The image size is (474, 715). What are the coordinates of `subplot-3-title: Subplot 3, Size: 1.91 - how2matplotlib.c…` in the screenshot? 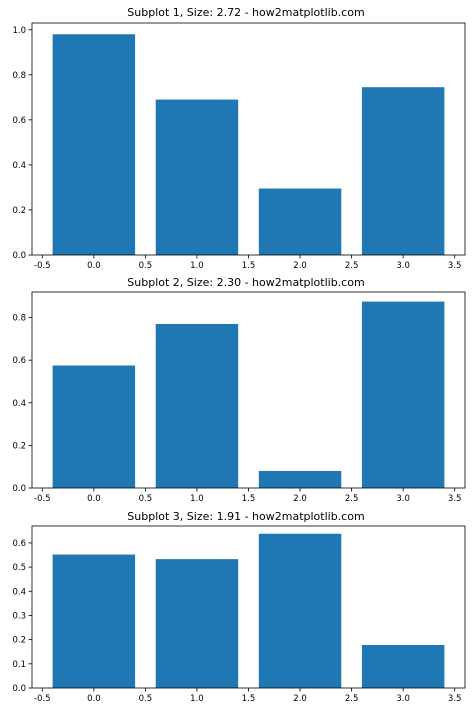 It's located at (245, 516).